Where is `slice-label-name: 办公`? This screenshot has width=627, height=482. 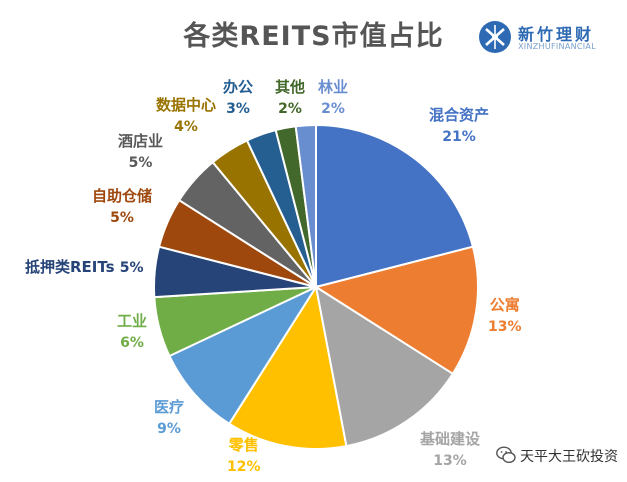
slice-label-name: 办公 is located at coordinates (238, 87).